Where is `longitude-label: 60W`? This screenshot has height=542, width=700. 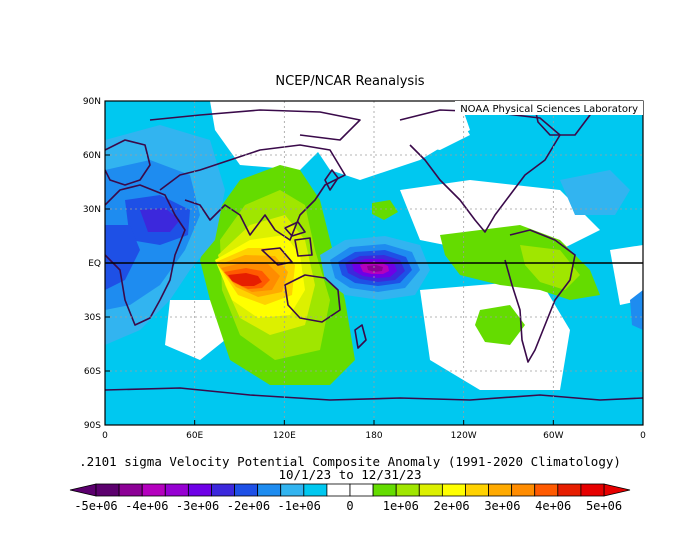
longitude-label: 60W is located at coordinates (553, 436).